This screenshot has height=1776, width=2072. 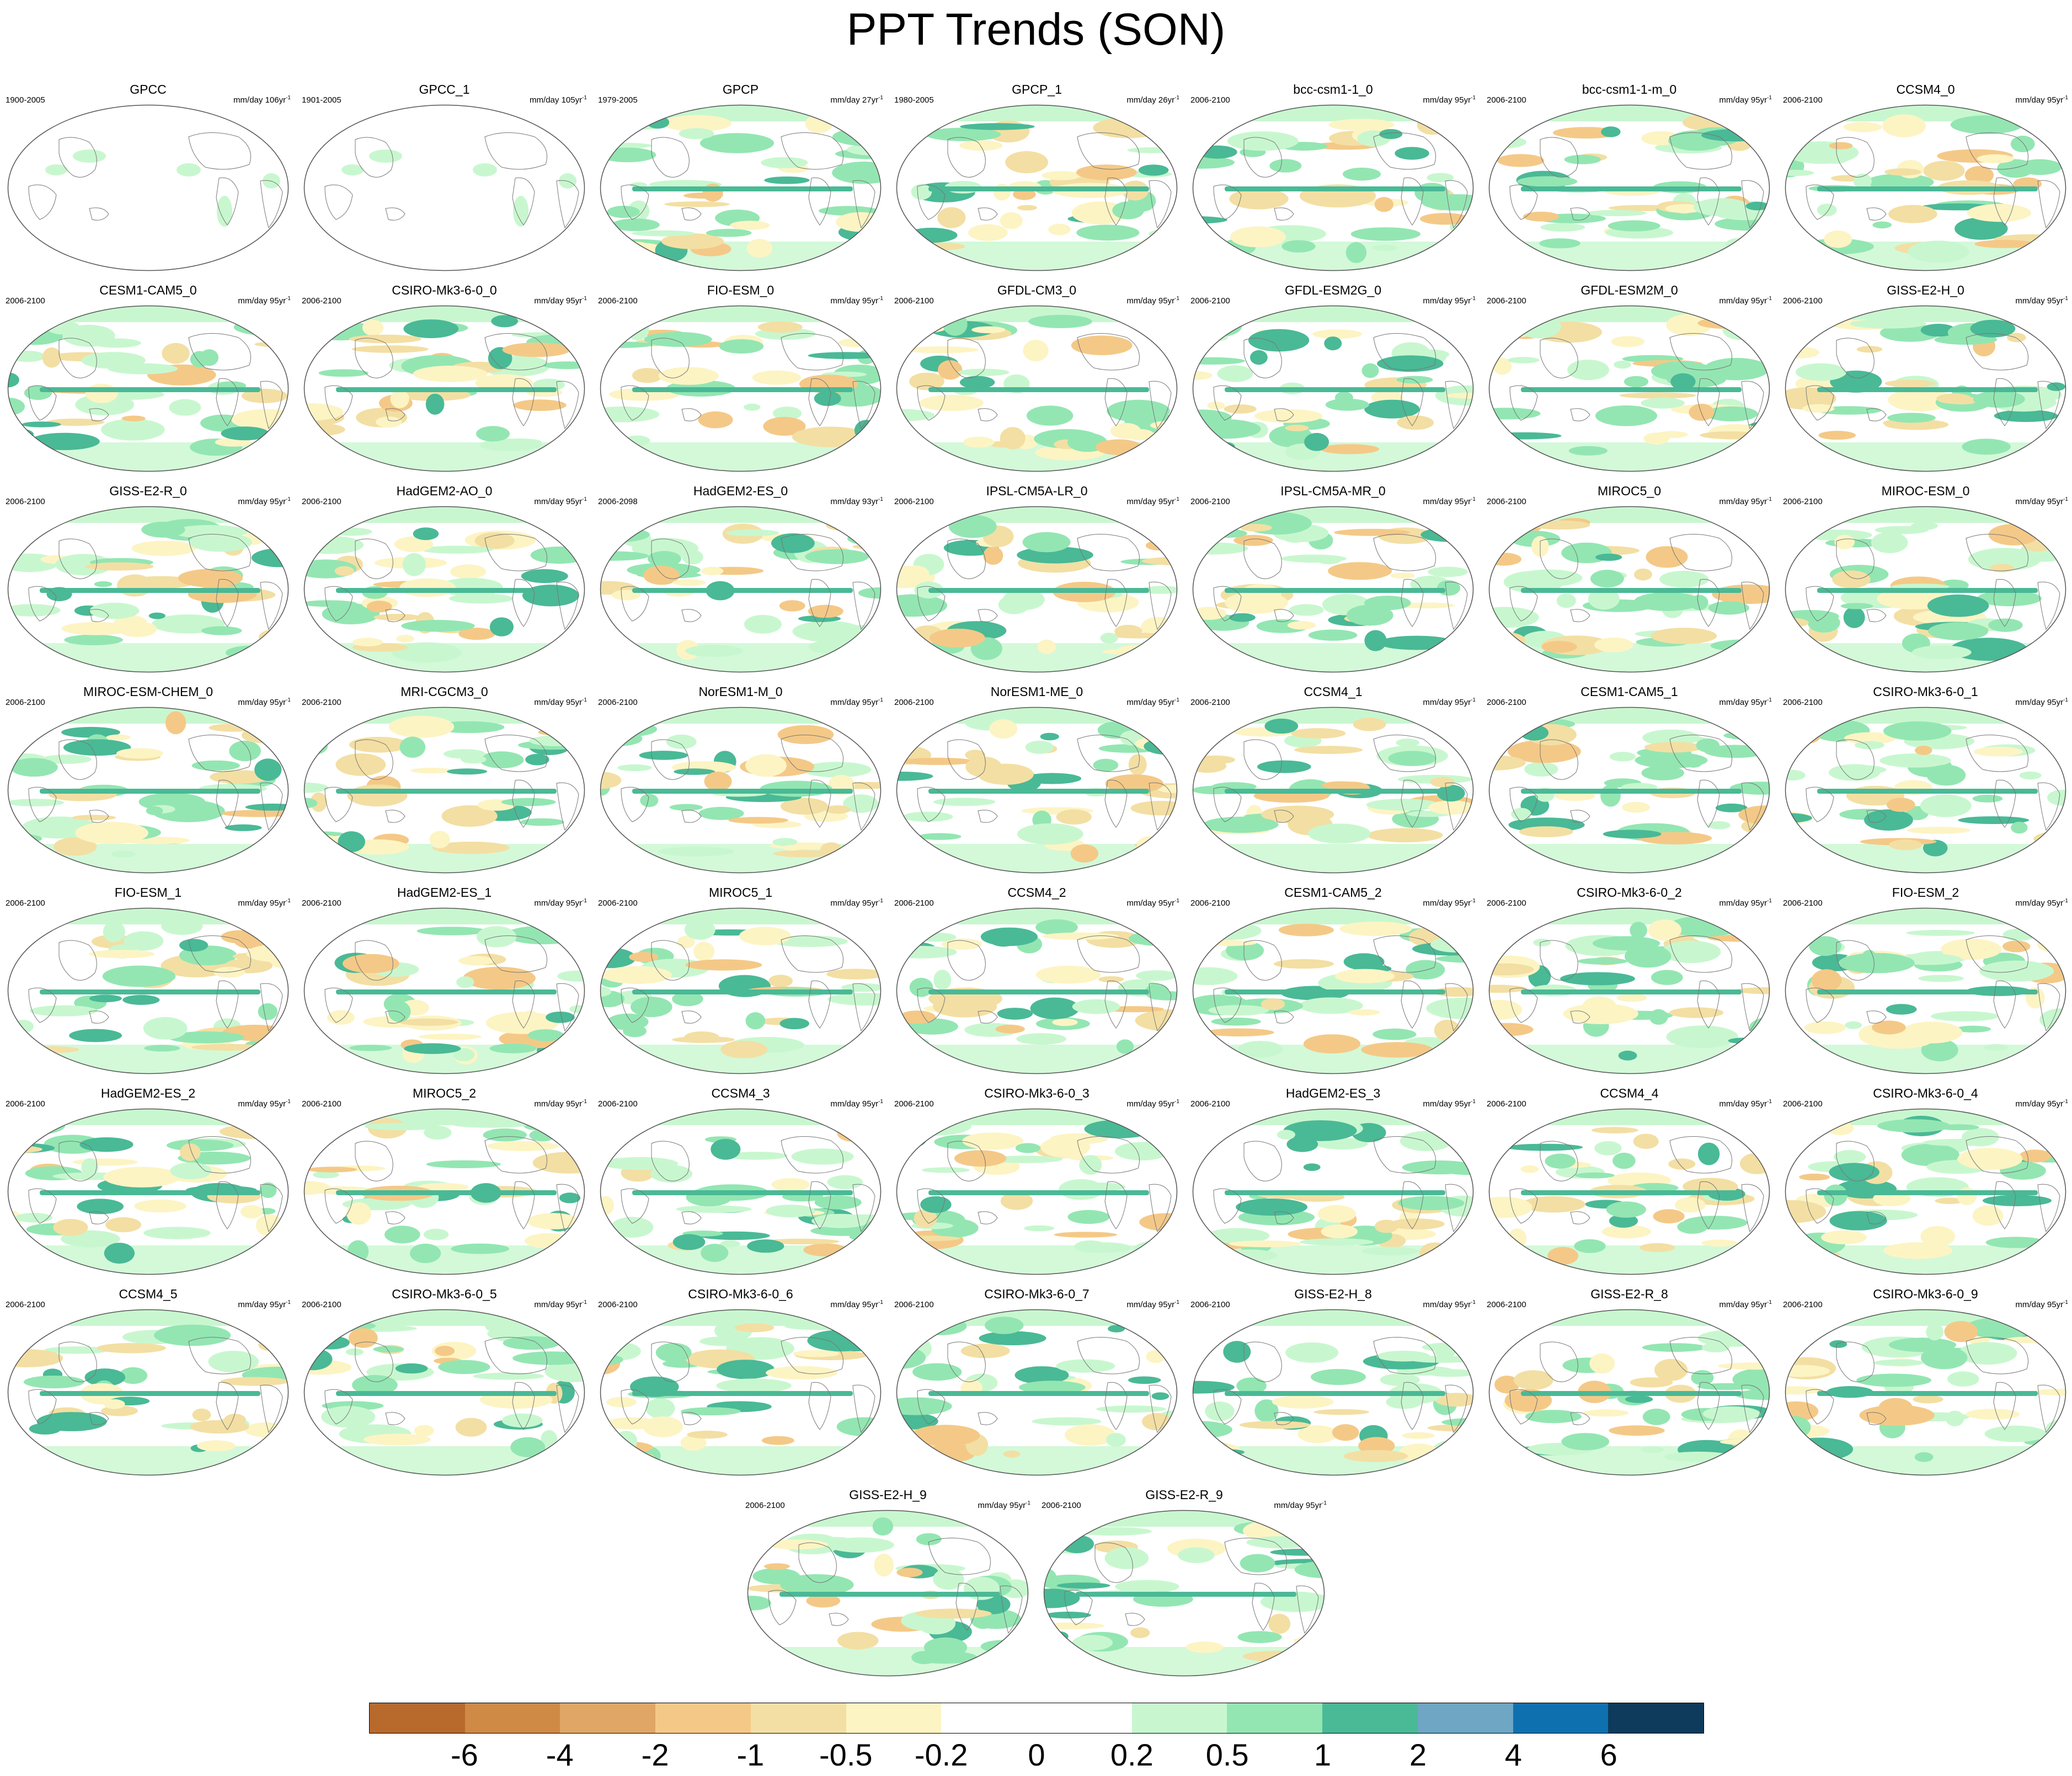 I want to click on units-prefix: mm/day, so click(x=846, y=903).